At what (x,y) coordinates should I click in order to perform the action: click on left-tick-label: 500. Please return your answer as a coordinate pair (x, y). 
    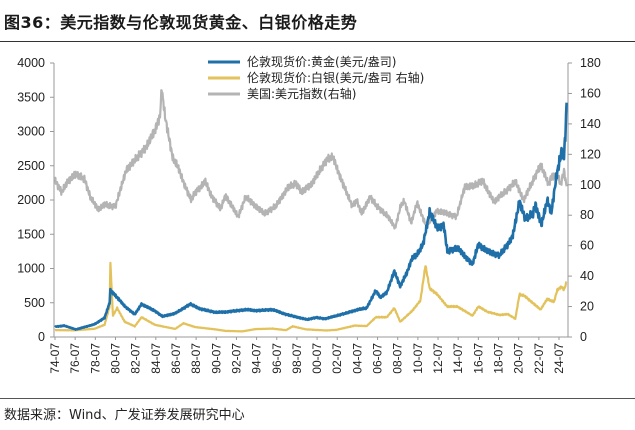
    Looking at the image, I should click on (34, 303).